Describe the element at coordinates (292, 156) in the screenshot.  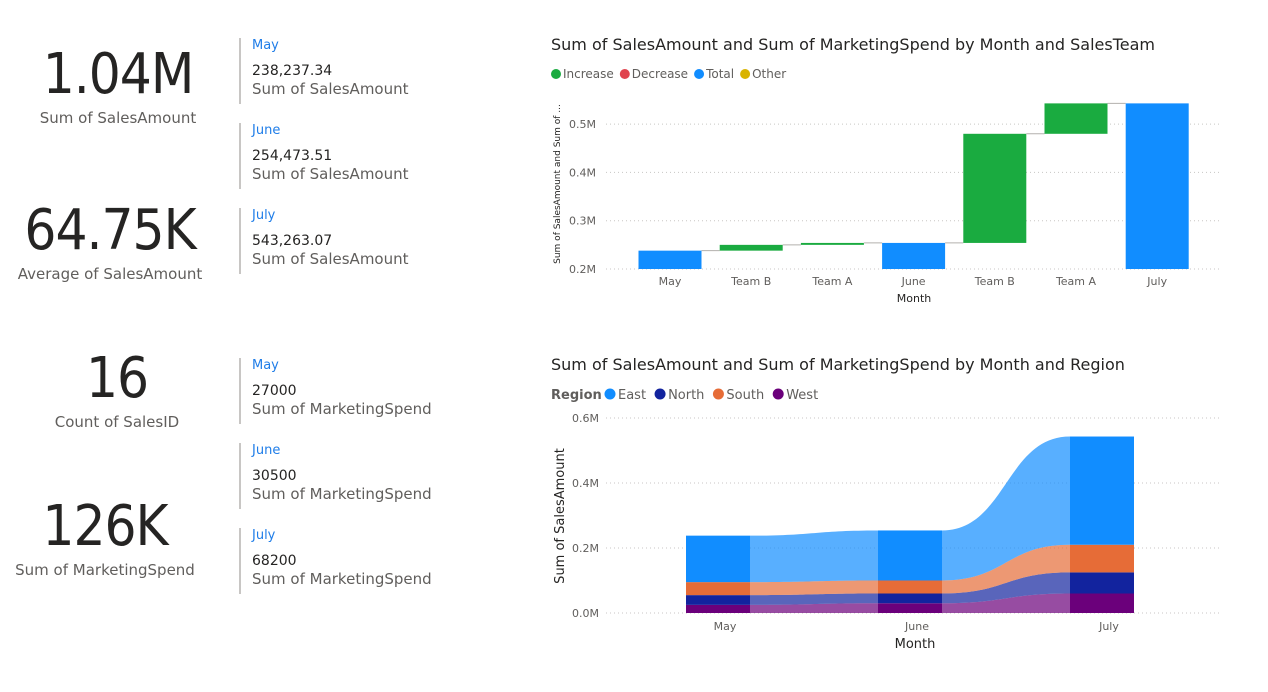
I see `row-value: 254,473.51` at that location.